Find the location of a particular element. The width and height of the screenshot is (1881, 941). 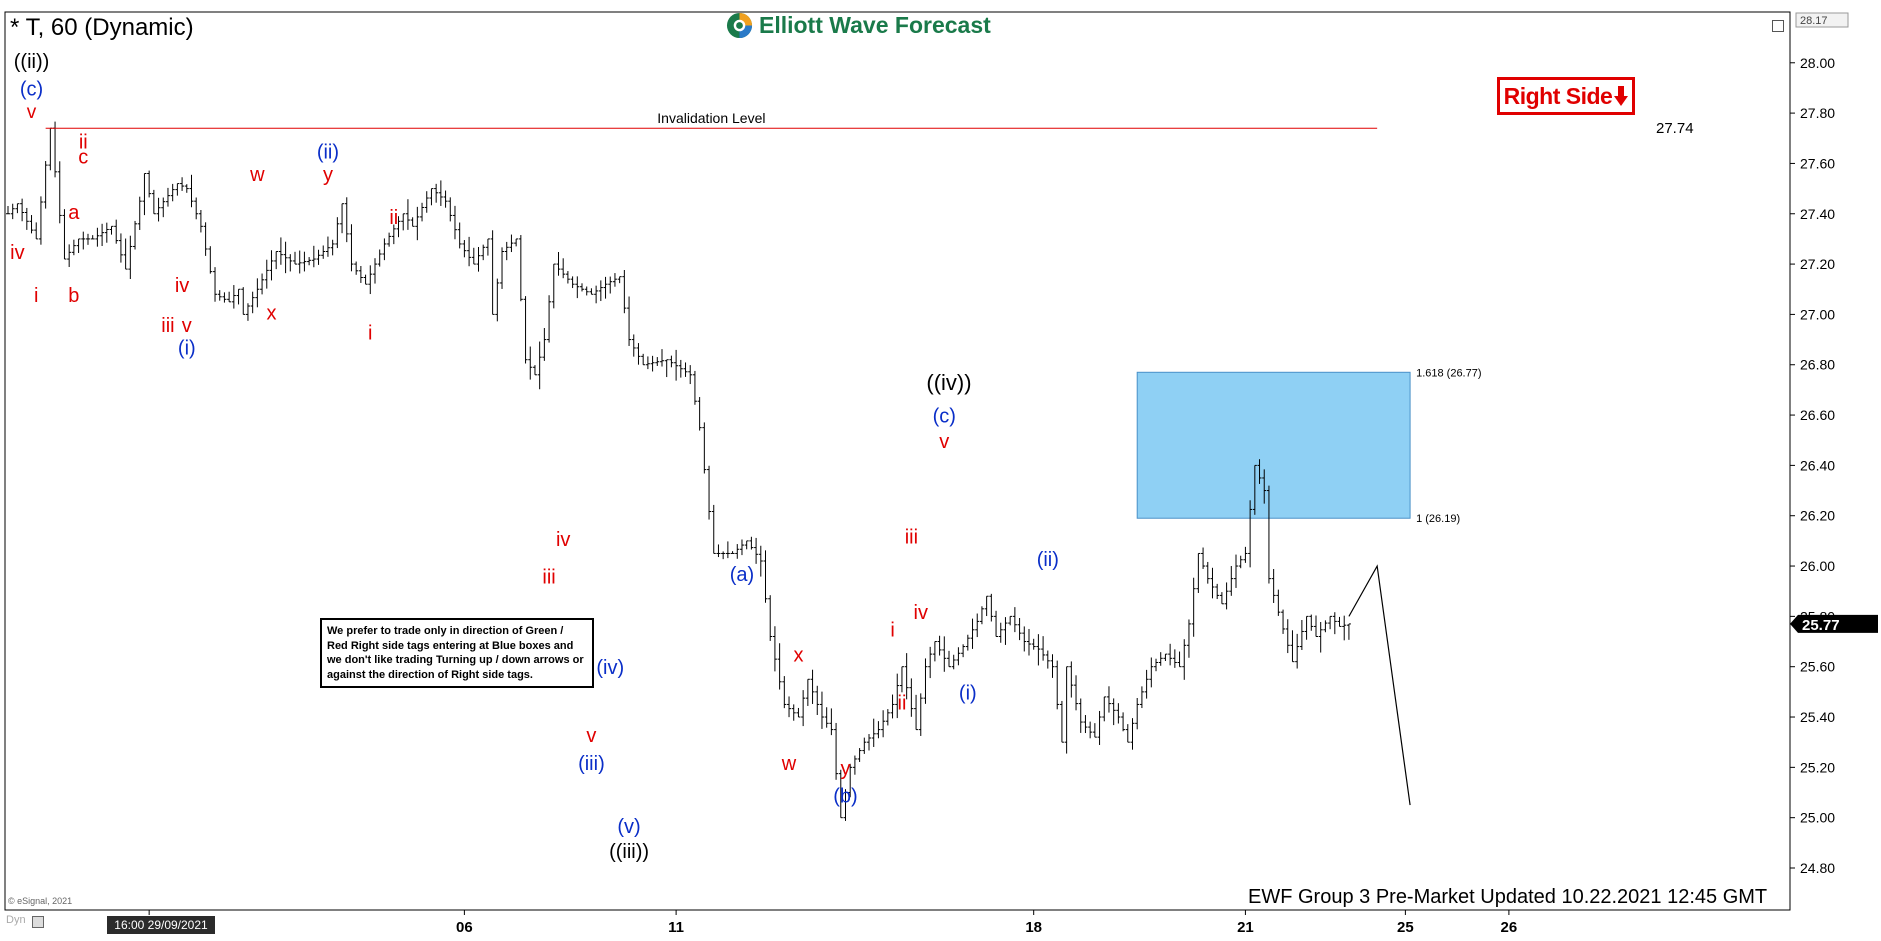

wave-label: v is located at coordinates (32, 112).